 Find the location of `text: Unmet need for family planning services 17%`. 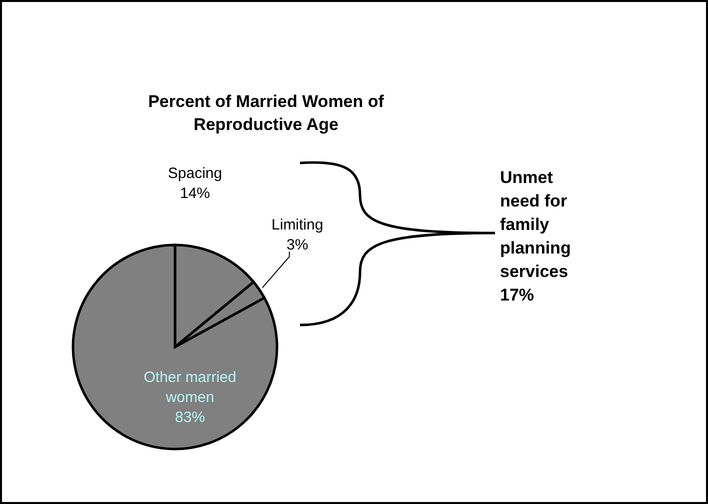

text: Unmet need for family planning services 17% is located at coordinates (535, 236).